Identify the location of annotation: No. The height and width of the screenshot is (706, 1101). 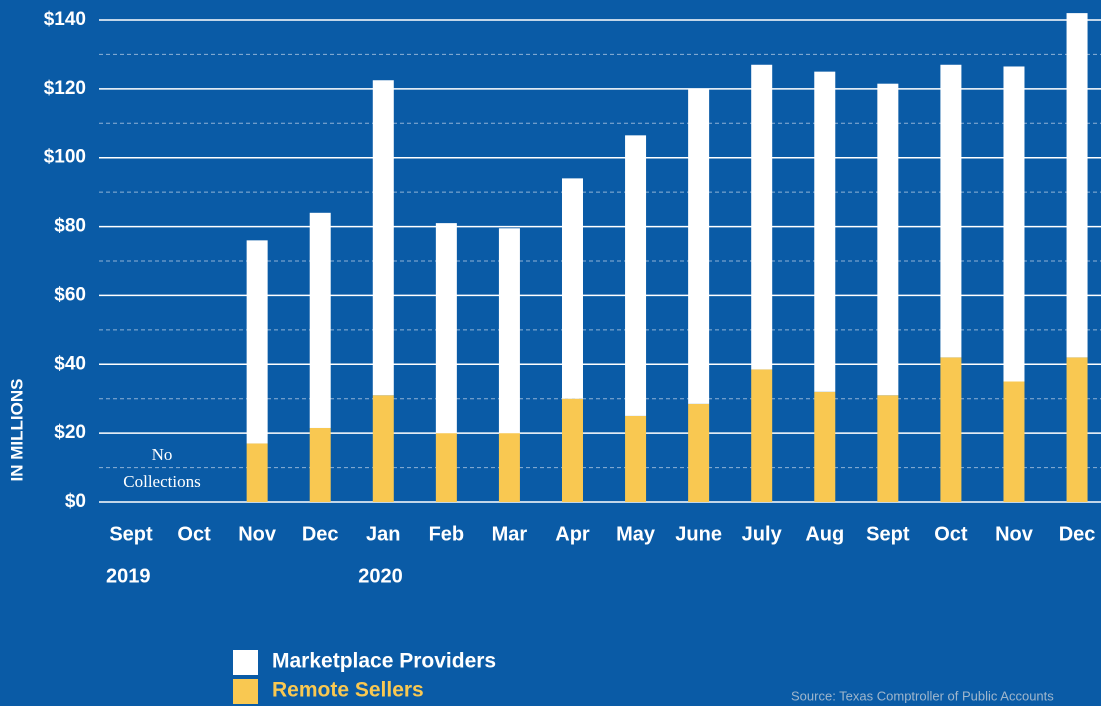
(162, 454).